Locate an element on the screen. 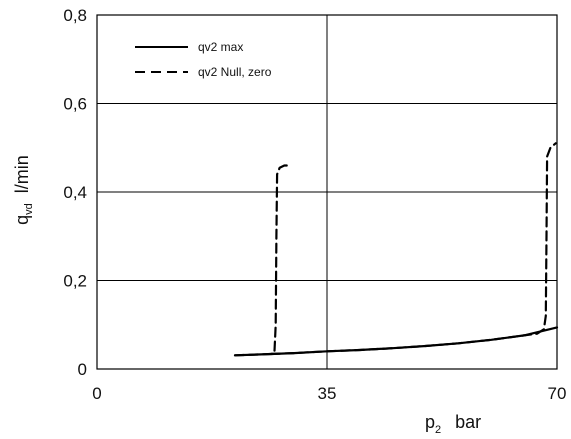 The height and width of the screenshot is (439, 571). y-tick-label: 0 is located at coordinates (82, 369).